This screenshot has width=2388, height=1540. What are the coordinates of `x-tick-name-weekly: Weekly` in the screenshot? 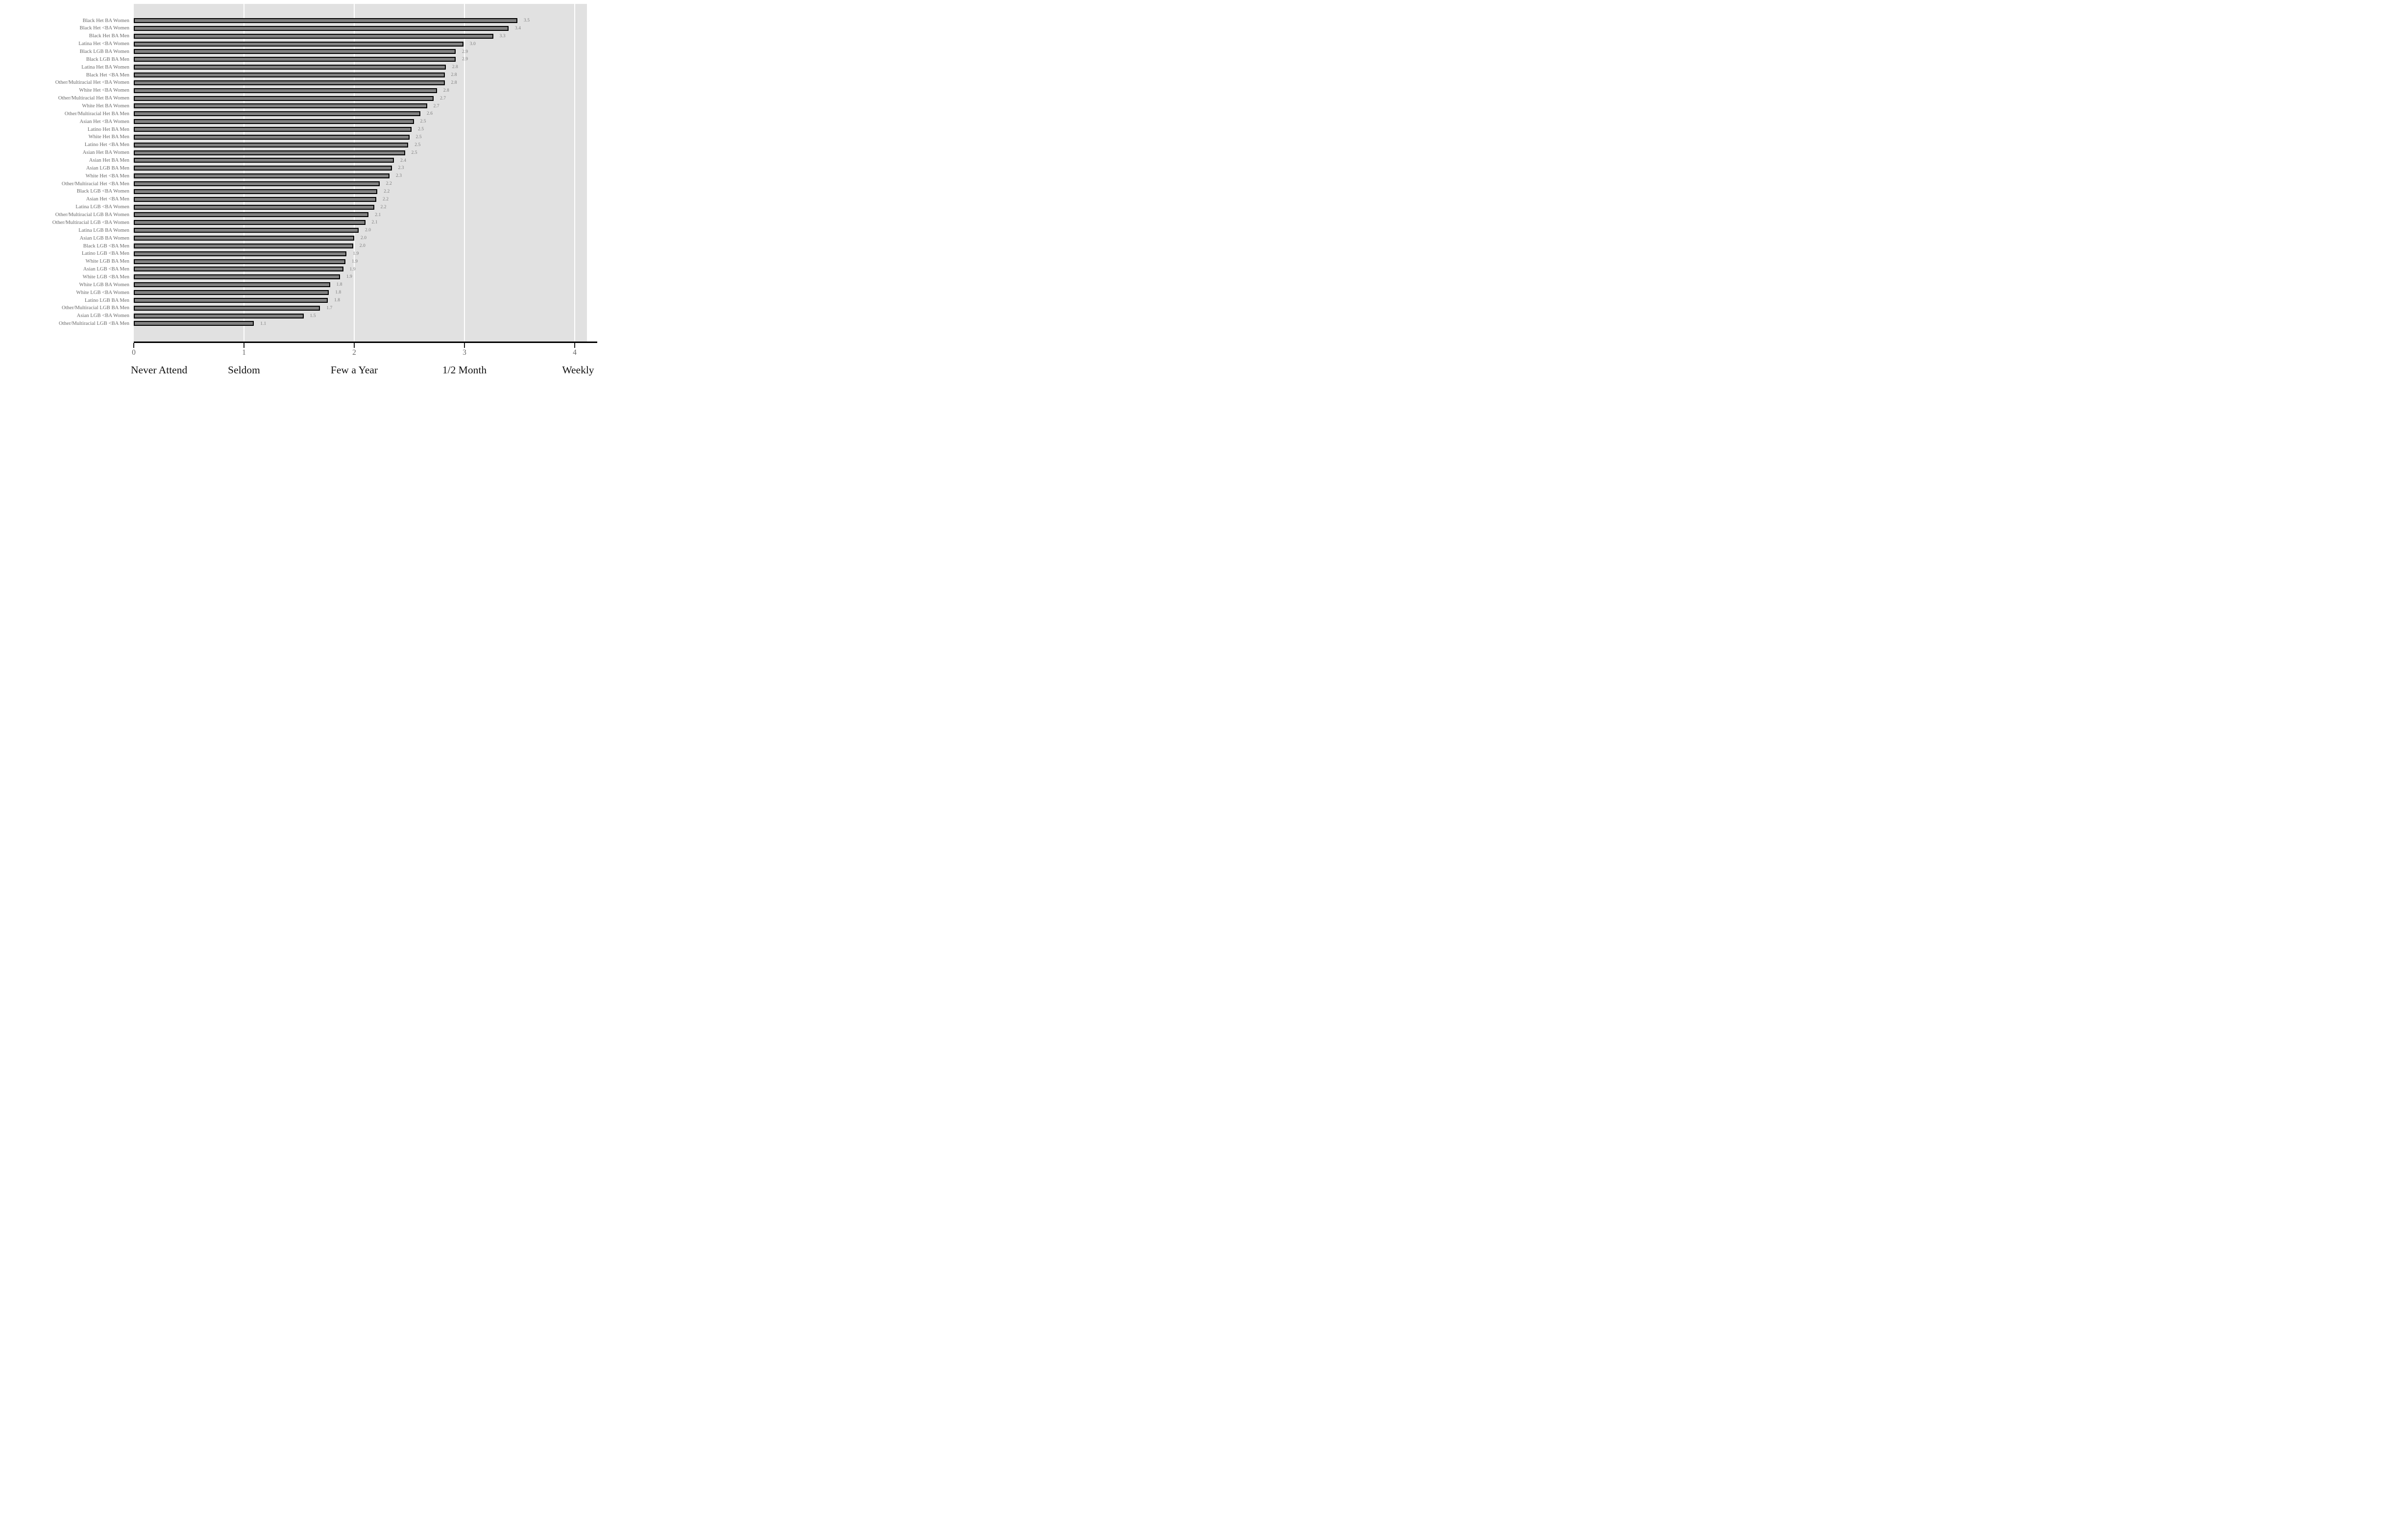 It's located at (578, 370).